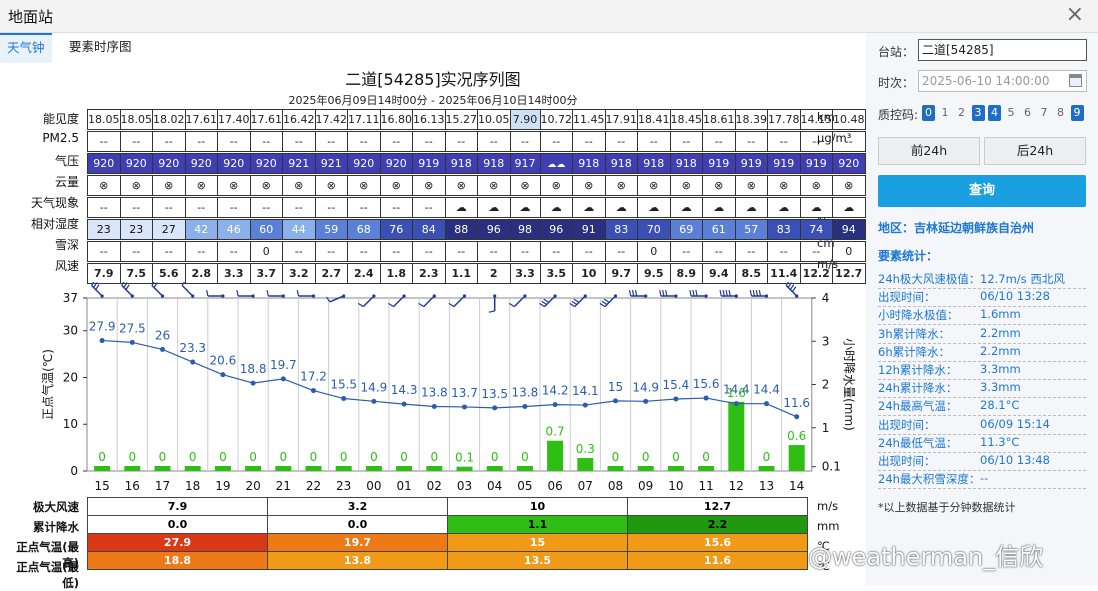 The width and height of the screenshot is (1098, 591). Describe the element at coordinates (1075, 80) in the screenshot. I see `calendar-icon` at that location.